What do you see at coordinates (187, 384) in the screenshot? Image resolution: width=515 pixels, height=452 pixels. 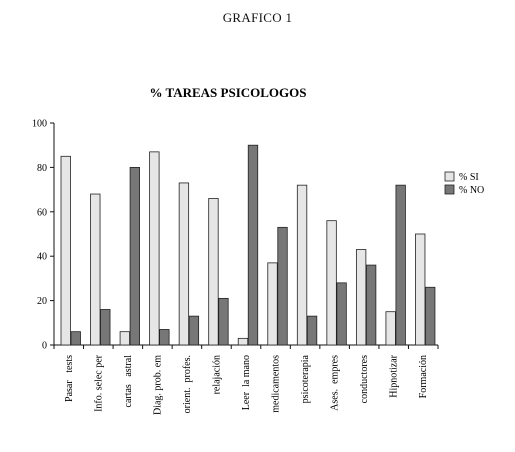 I see `category-label: orient. profes.` at bounding box center [187, 384].